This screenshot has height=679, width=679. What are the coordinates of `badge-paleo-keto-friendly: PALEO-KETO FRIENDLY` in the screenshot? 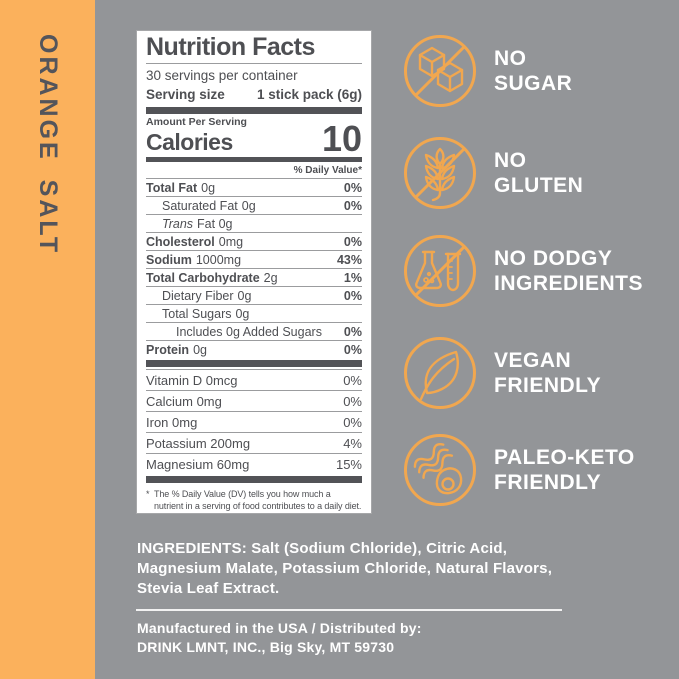 It's located at (518, 470).